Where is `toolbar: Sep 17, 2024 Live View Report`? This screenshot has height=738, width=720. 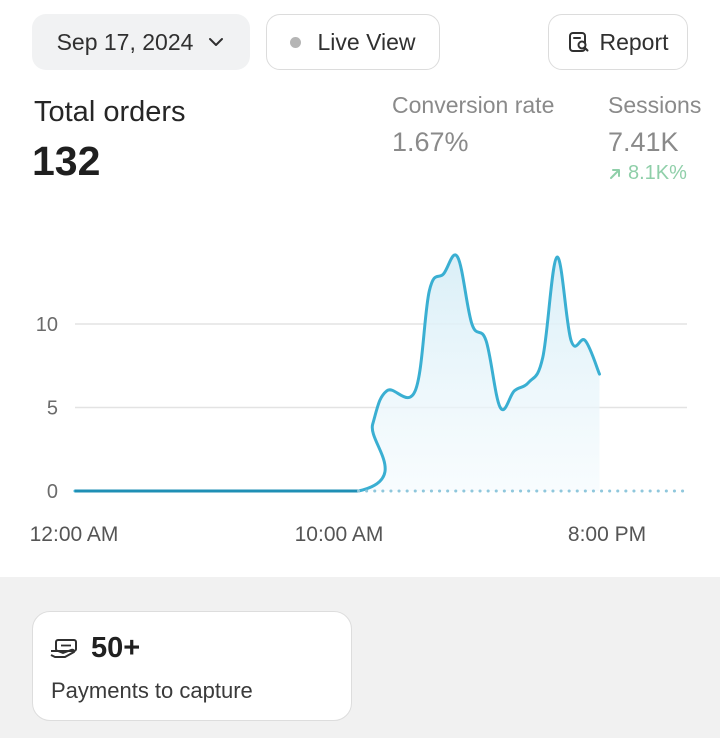
toolbar: Sep 17, 2024 Live View Report is located at coordinates (360, 40).